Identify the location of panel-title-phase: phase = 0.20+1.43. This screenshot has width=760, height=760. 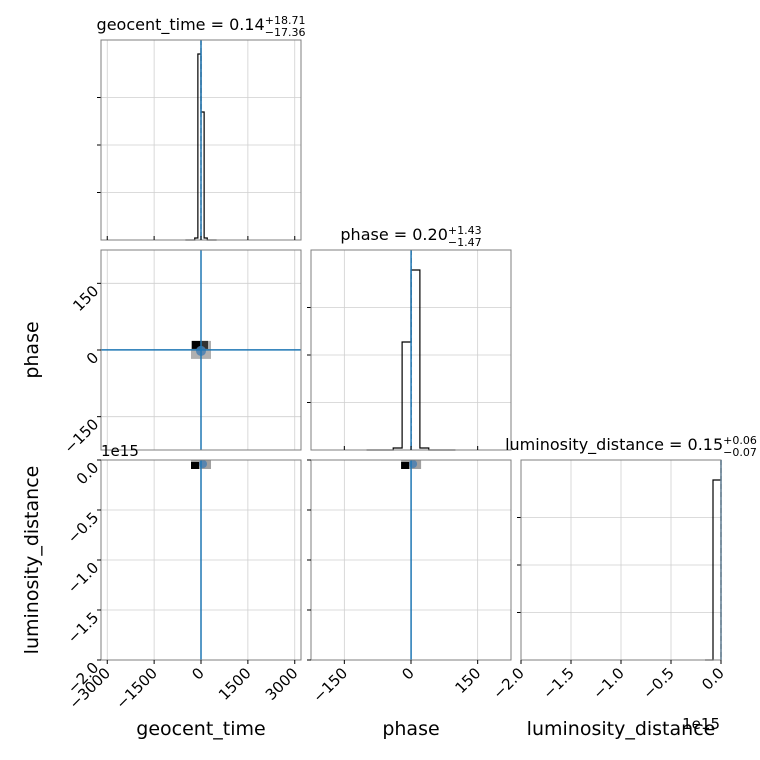
(410, 234).